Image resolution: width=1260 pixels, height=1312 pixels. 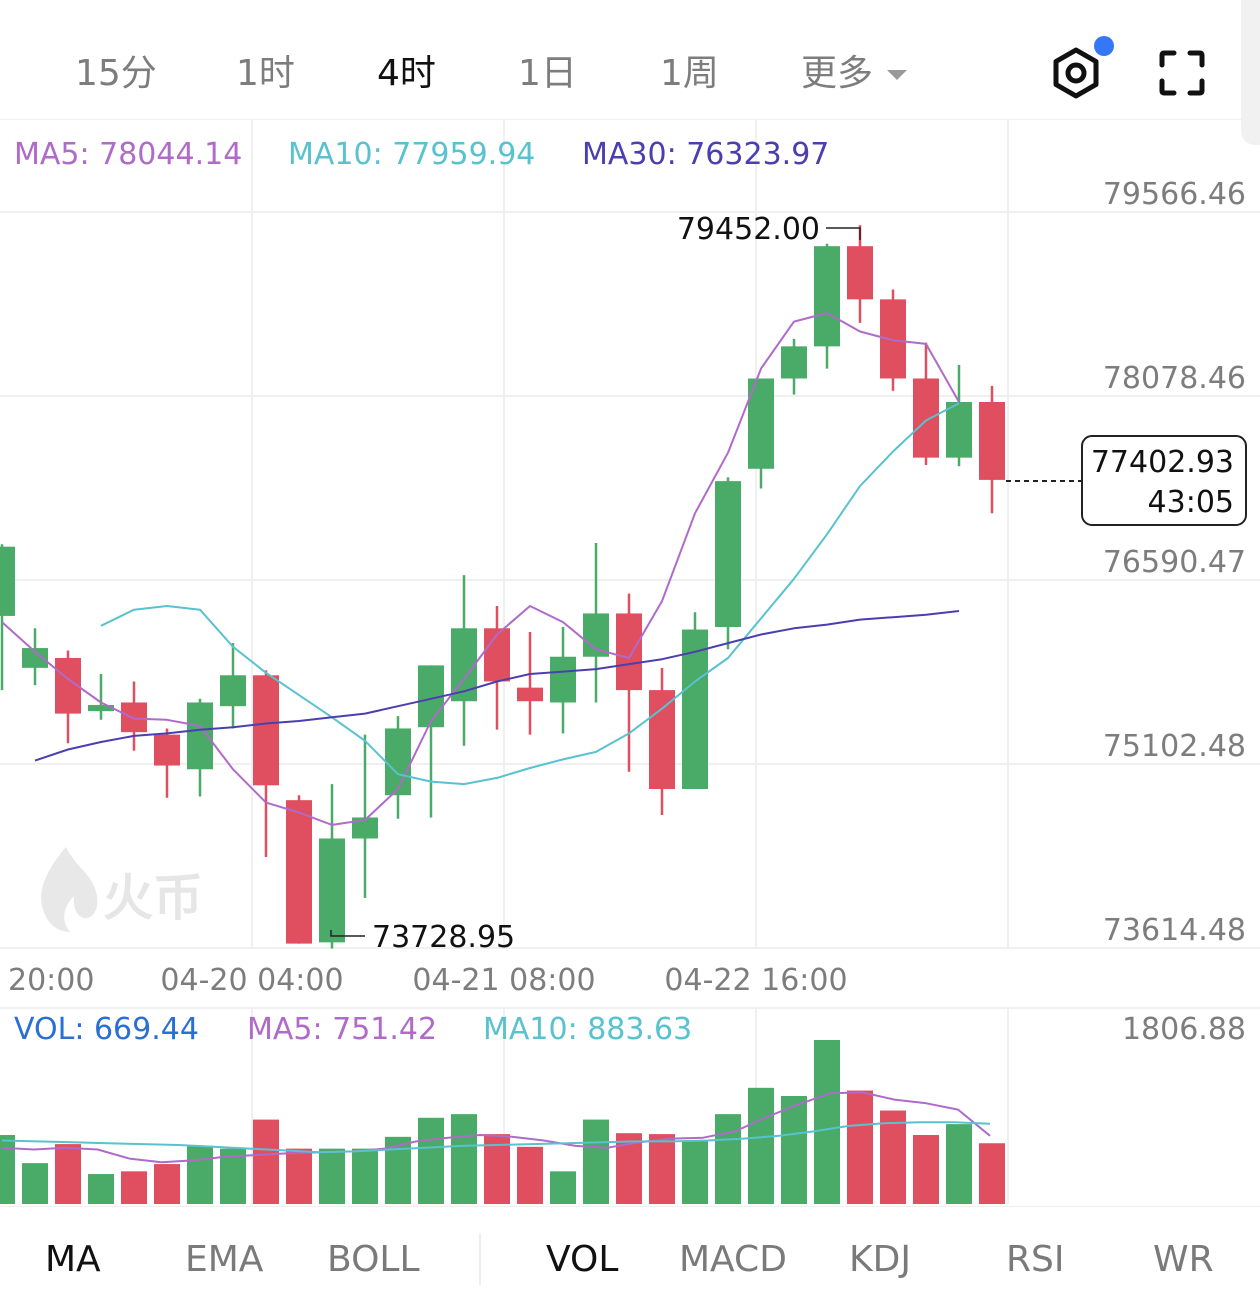 I want to click on low-label: 73728.95, so click(x=443, y=937).